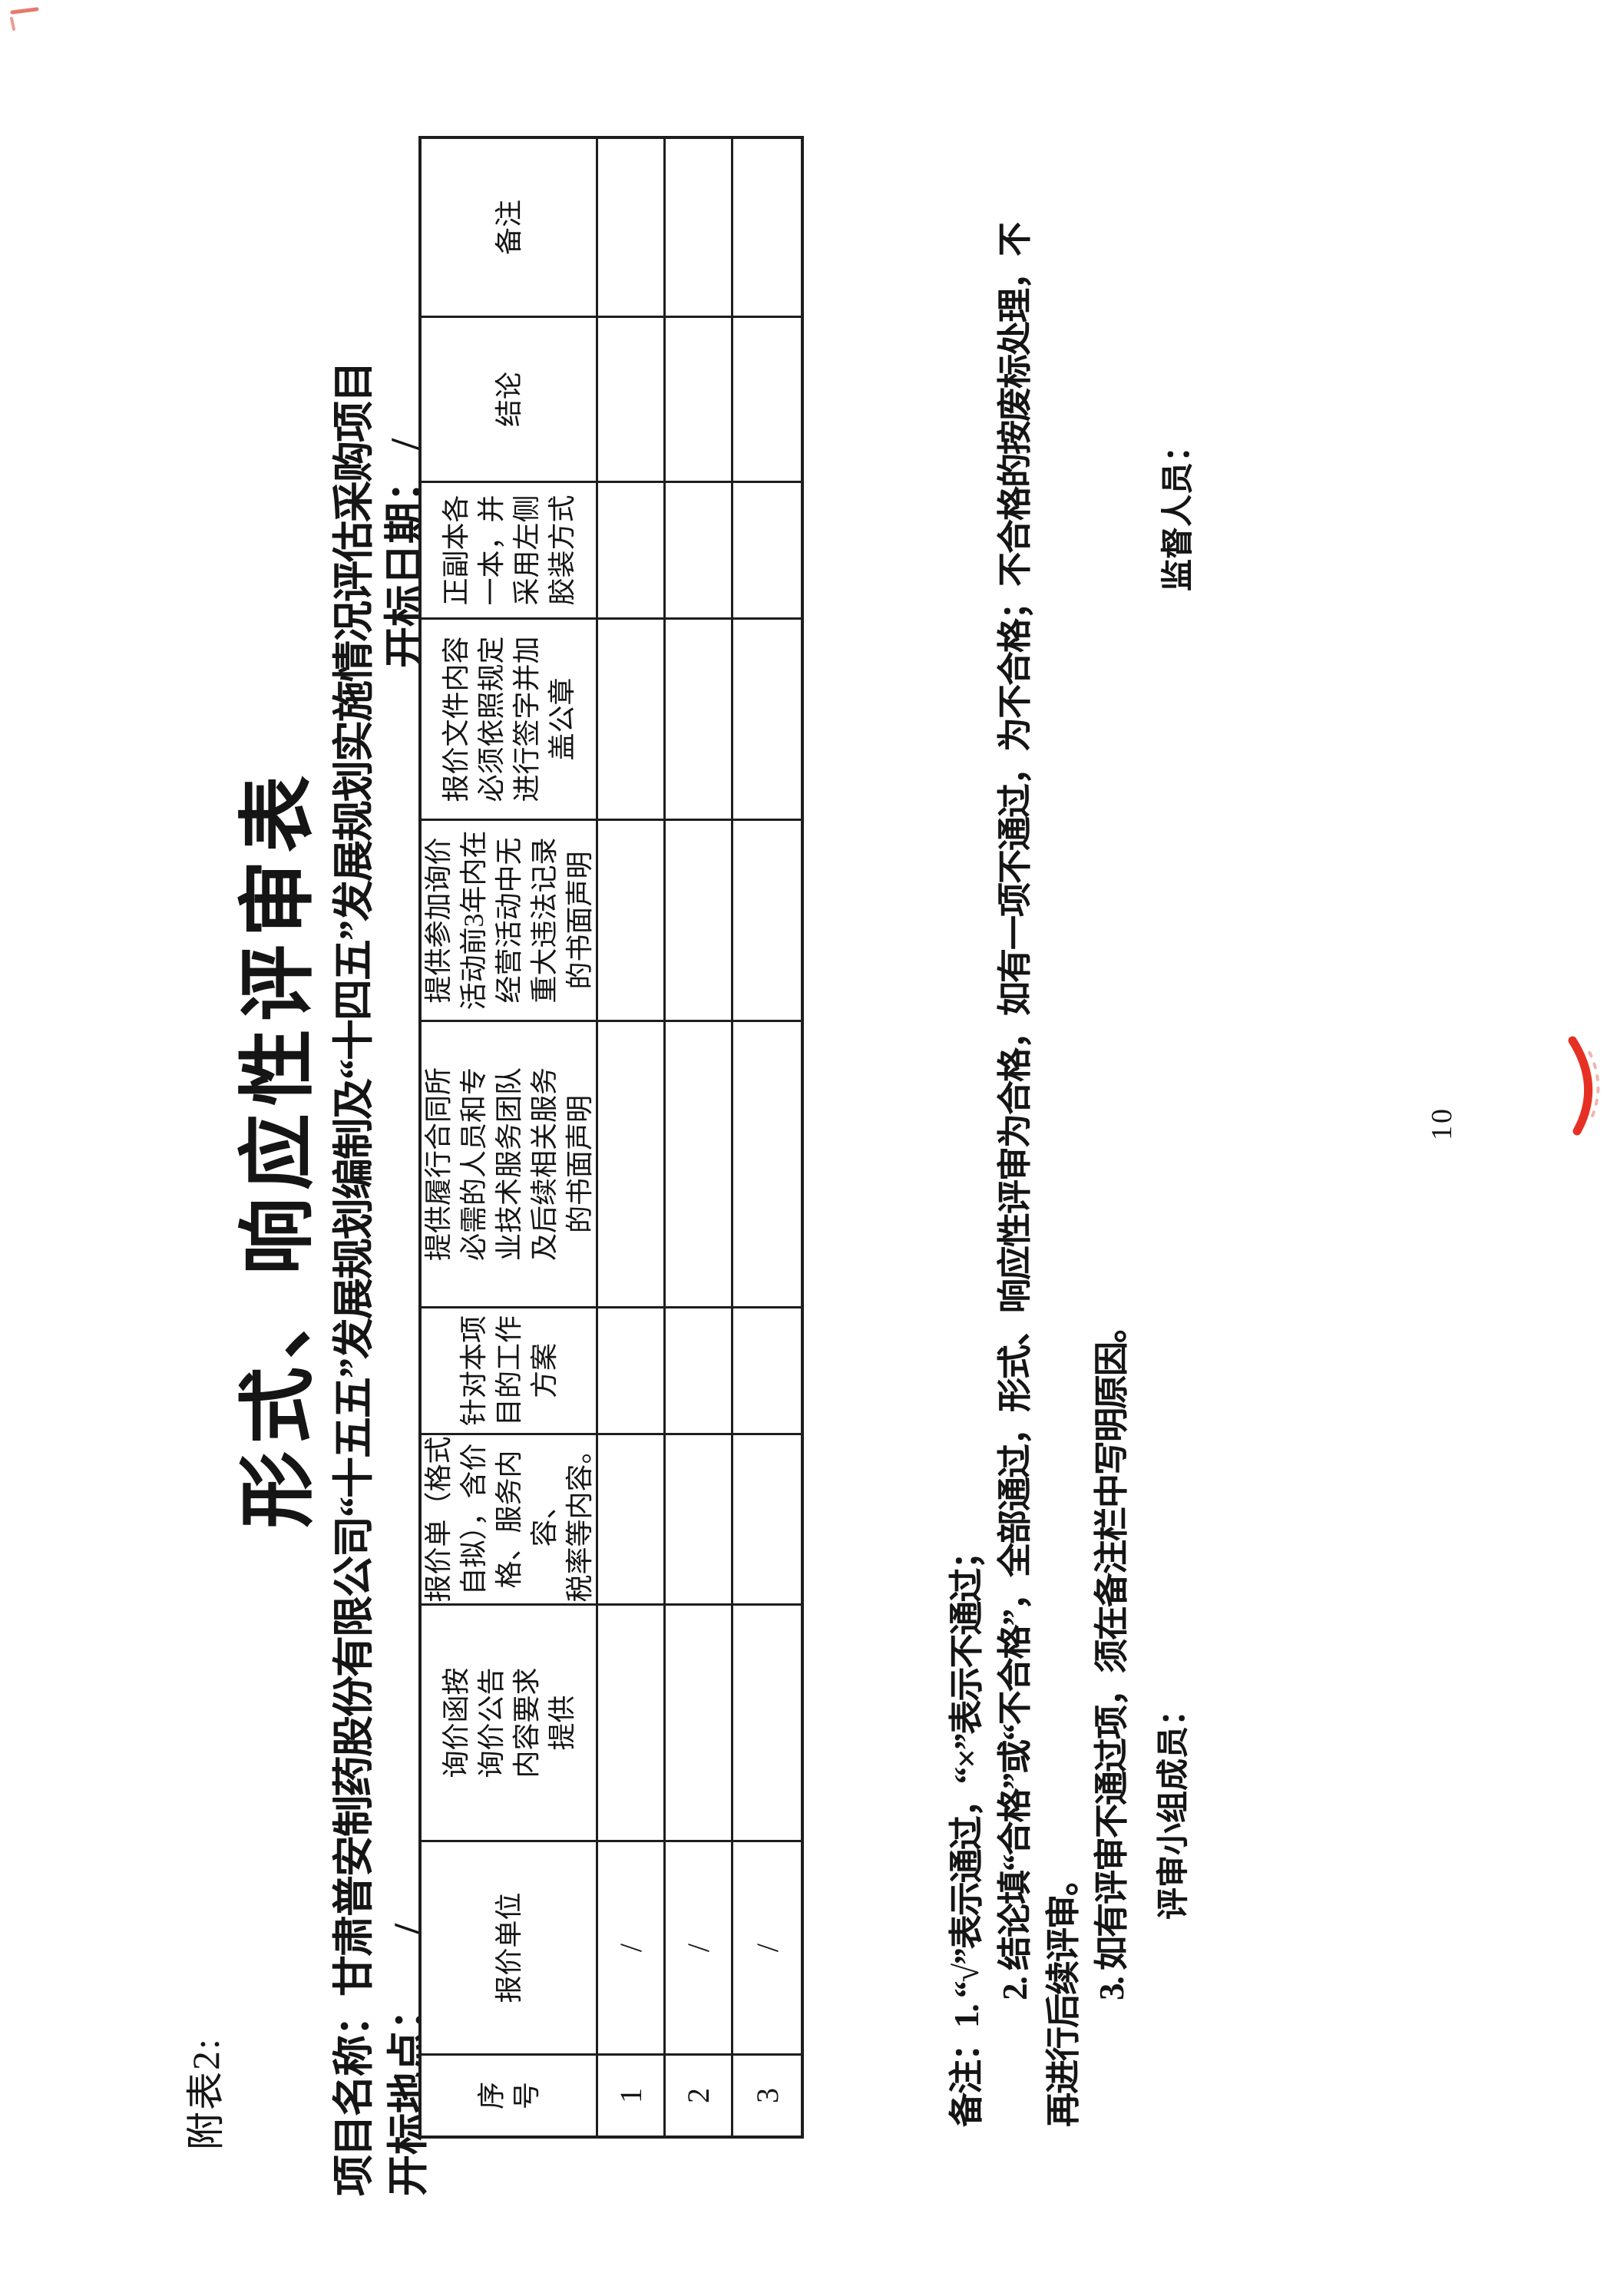  Describe the element at coordinates (510, 1518) in the screenshot. I see `table-header-cell: 报价单（格式 自拟），含价 格、服务内容、 税率等内容。` at that location.